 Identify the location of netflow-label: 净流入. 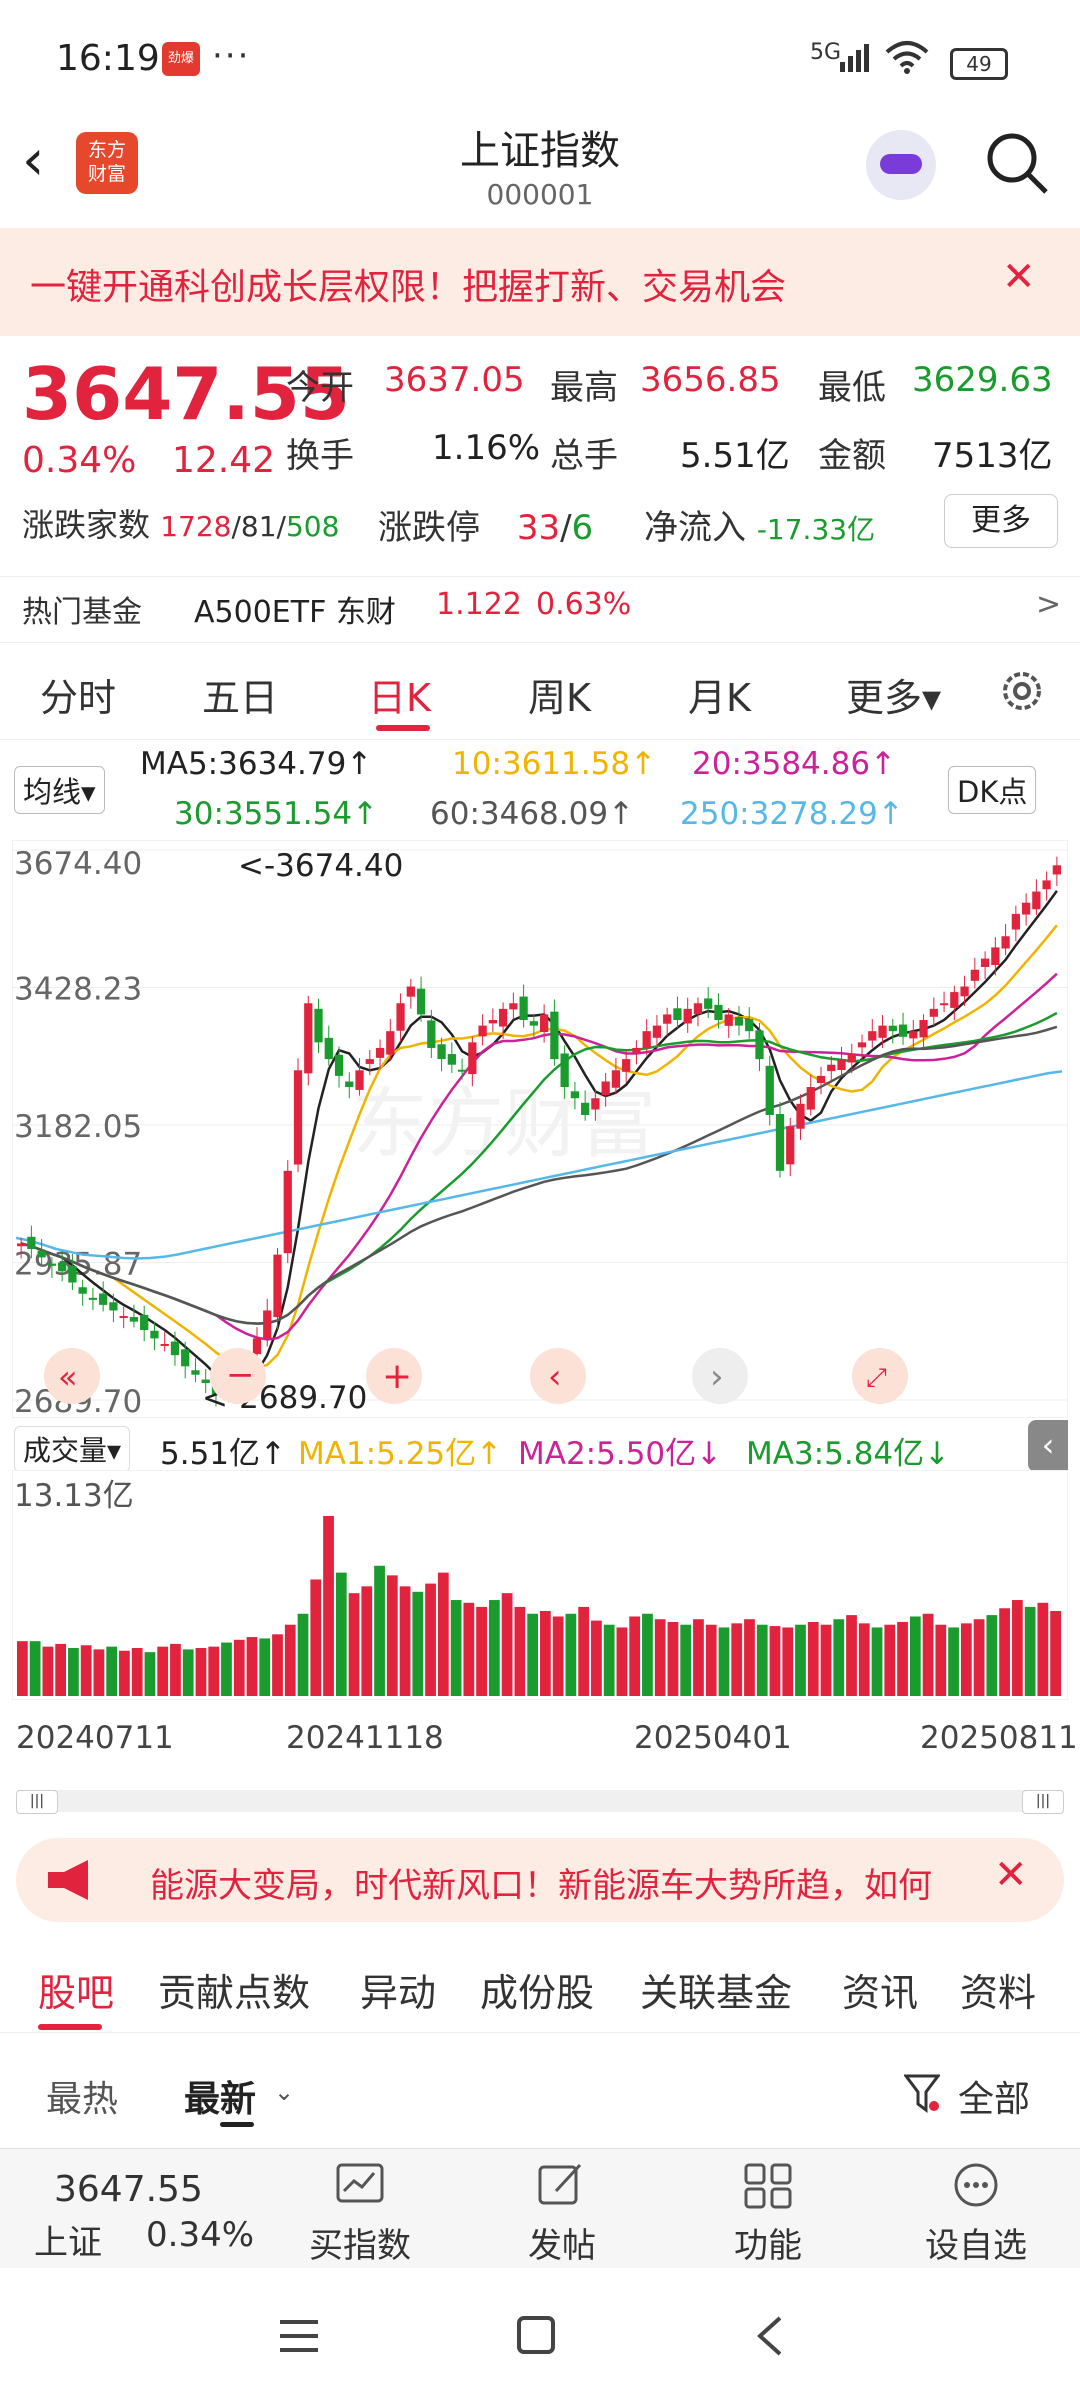
(695, 528).